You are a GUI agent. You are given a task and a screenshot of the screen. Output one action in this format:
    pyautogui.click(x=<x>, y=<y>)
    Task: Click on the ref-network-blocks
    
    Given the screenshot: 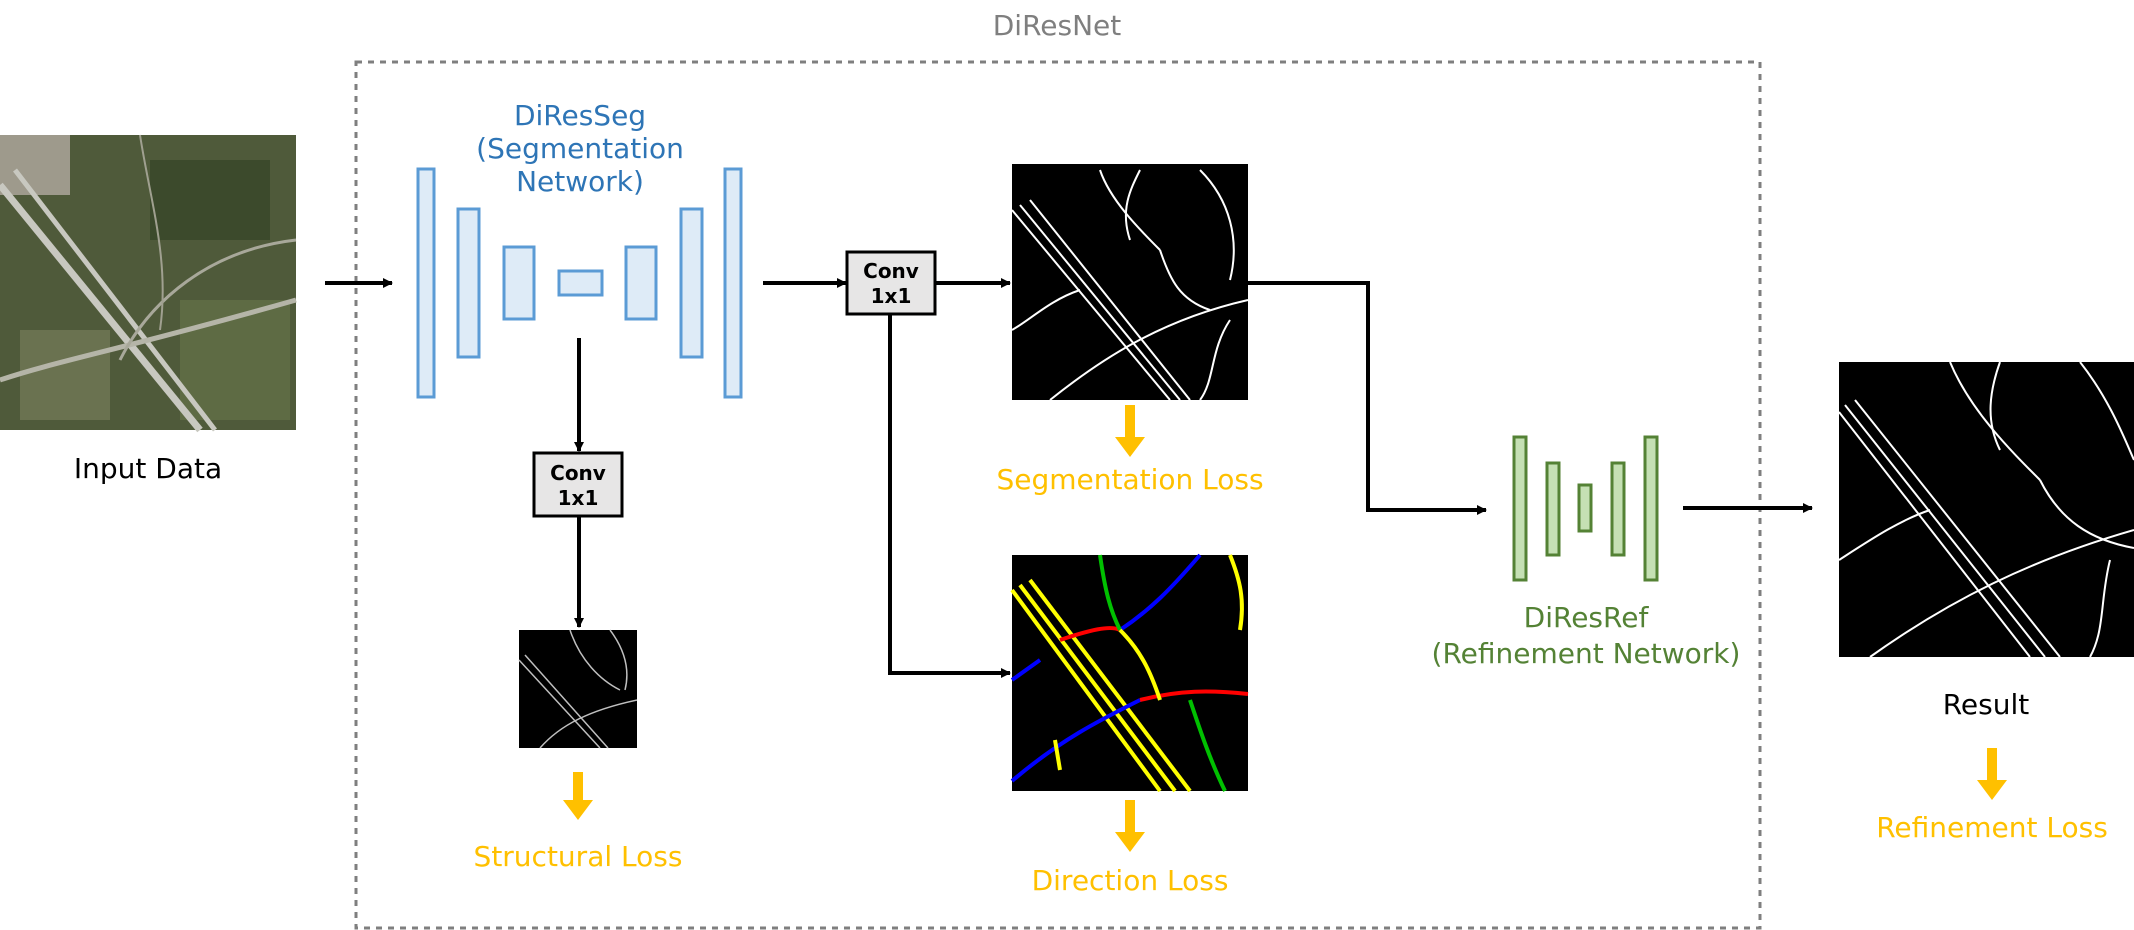 What is the action you would take?
    pyautogui.click(x=1585, y=508)
    